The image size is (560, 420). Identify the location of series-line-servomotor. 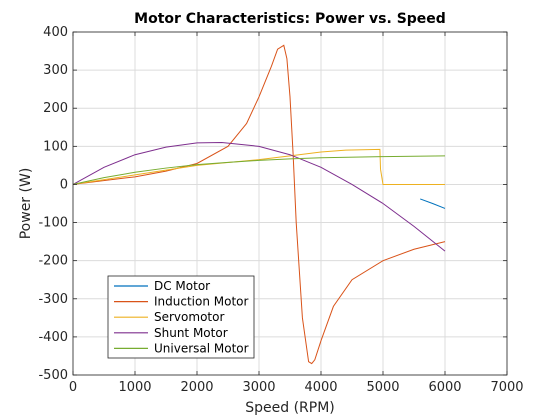
(259, 166).